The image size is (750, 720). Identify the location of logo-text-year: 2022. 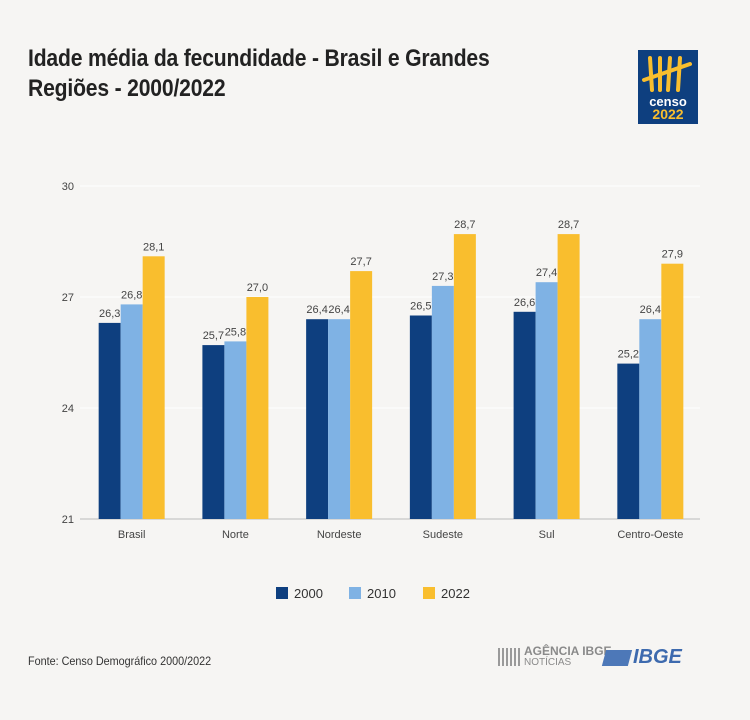
(668, 114).